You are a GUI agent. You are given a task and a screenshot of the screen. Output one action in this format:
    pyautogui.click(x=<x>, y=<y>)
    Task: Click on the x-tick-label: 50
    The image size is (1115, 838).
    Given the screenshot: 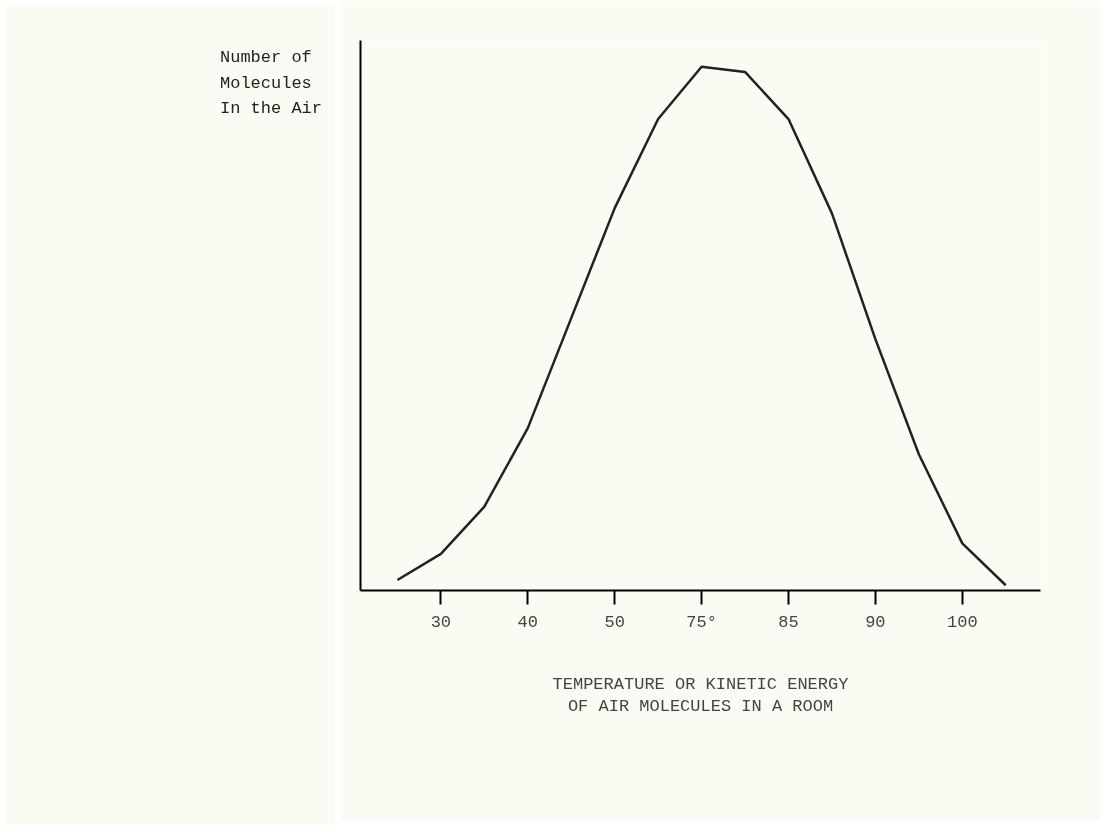 What is the action you would take?
    pyautogui.click(x=614, y=622)
    